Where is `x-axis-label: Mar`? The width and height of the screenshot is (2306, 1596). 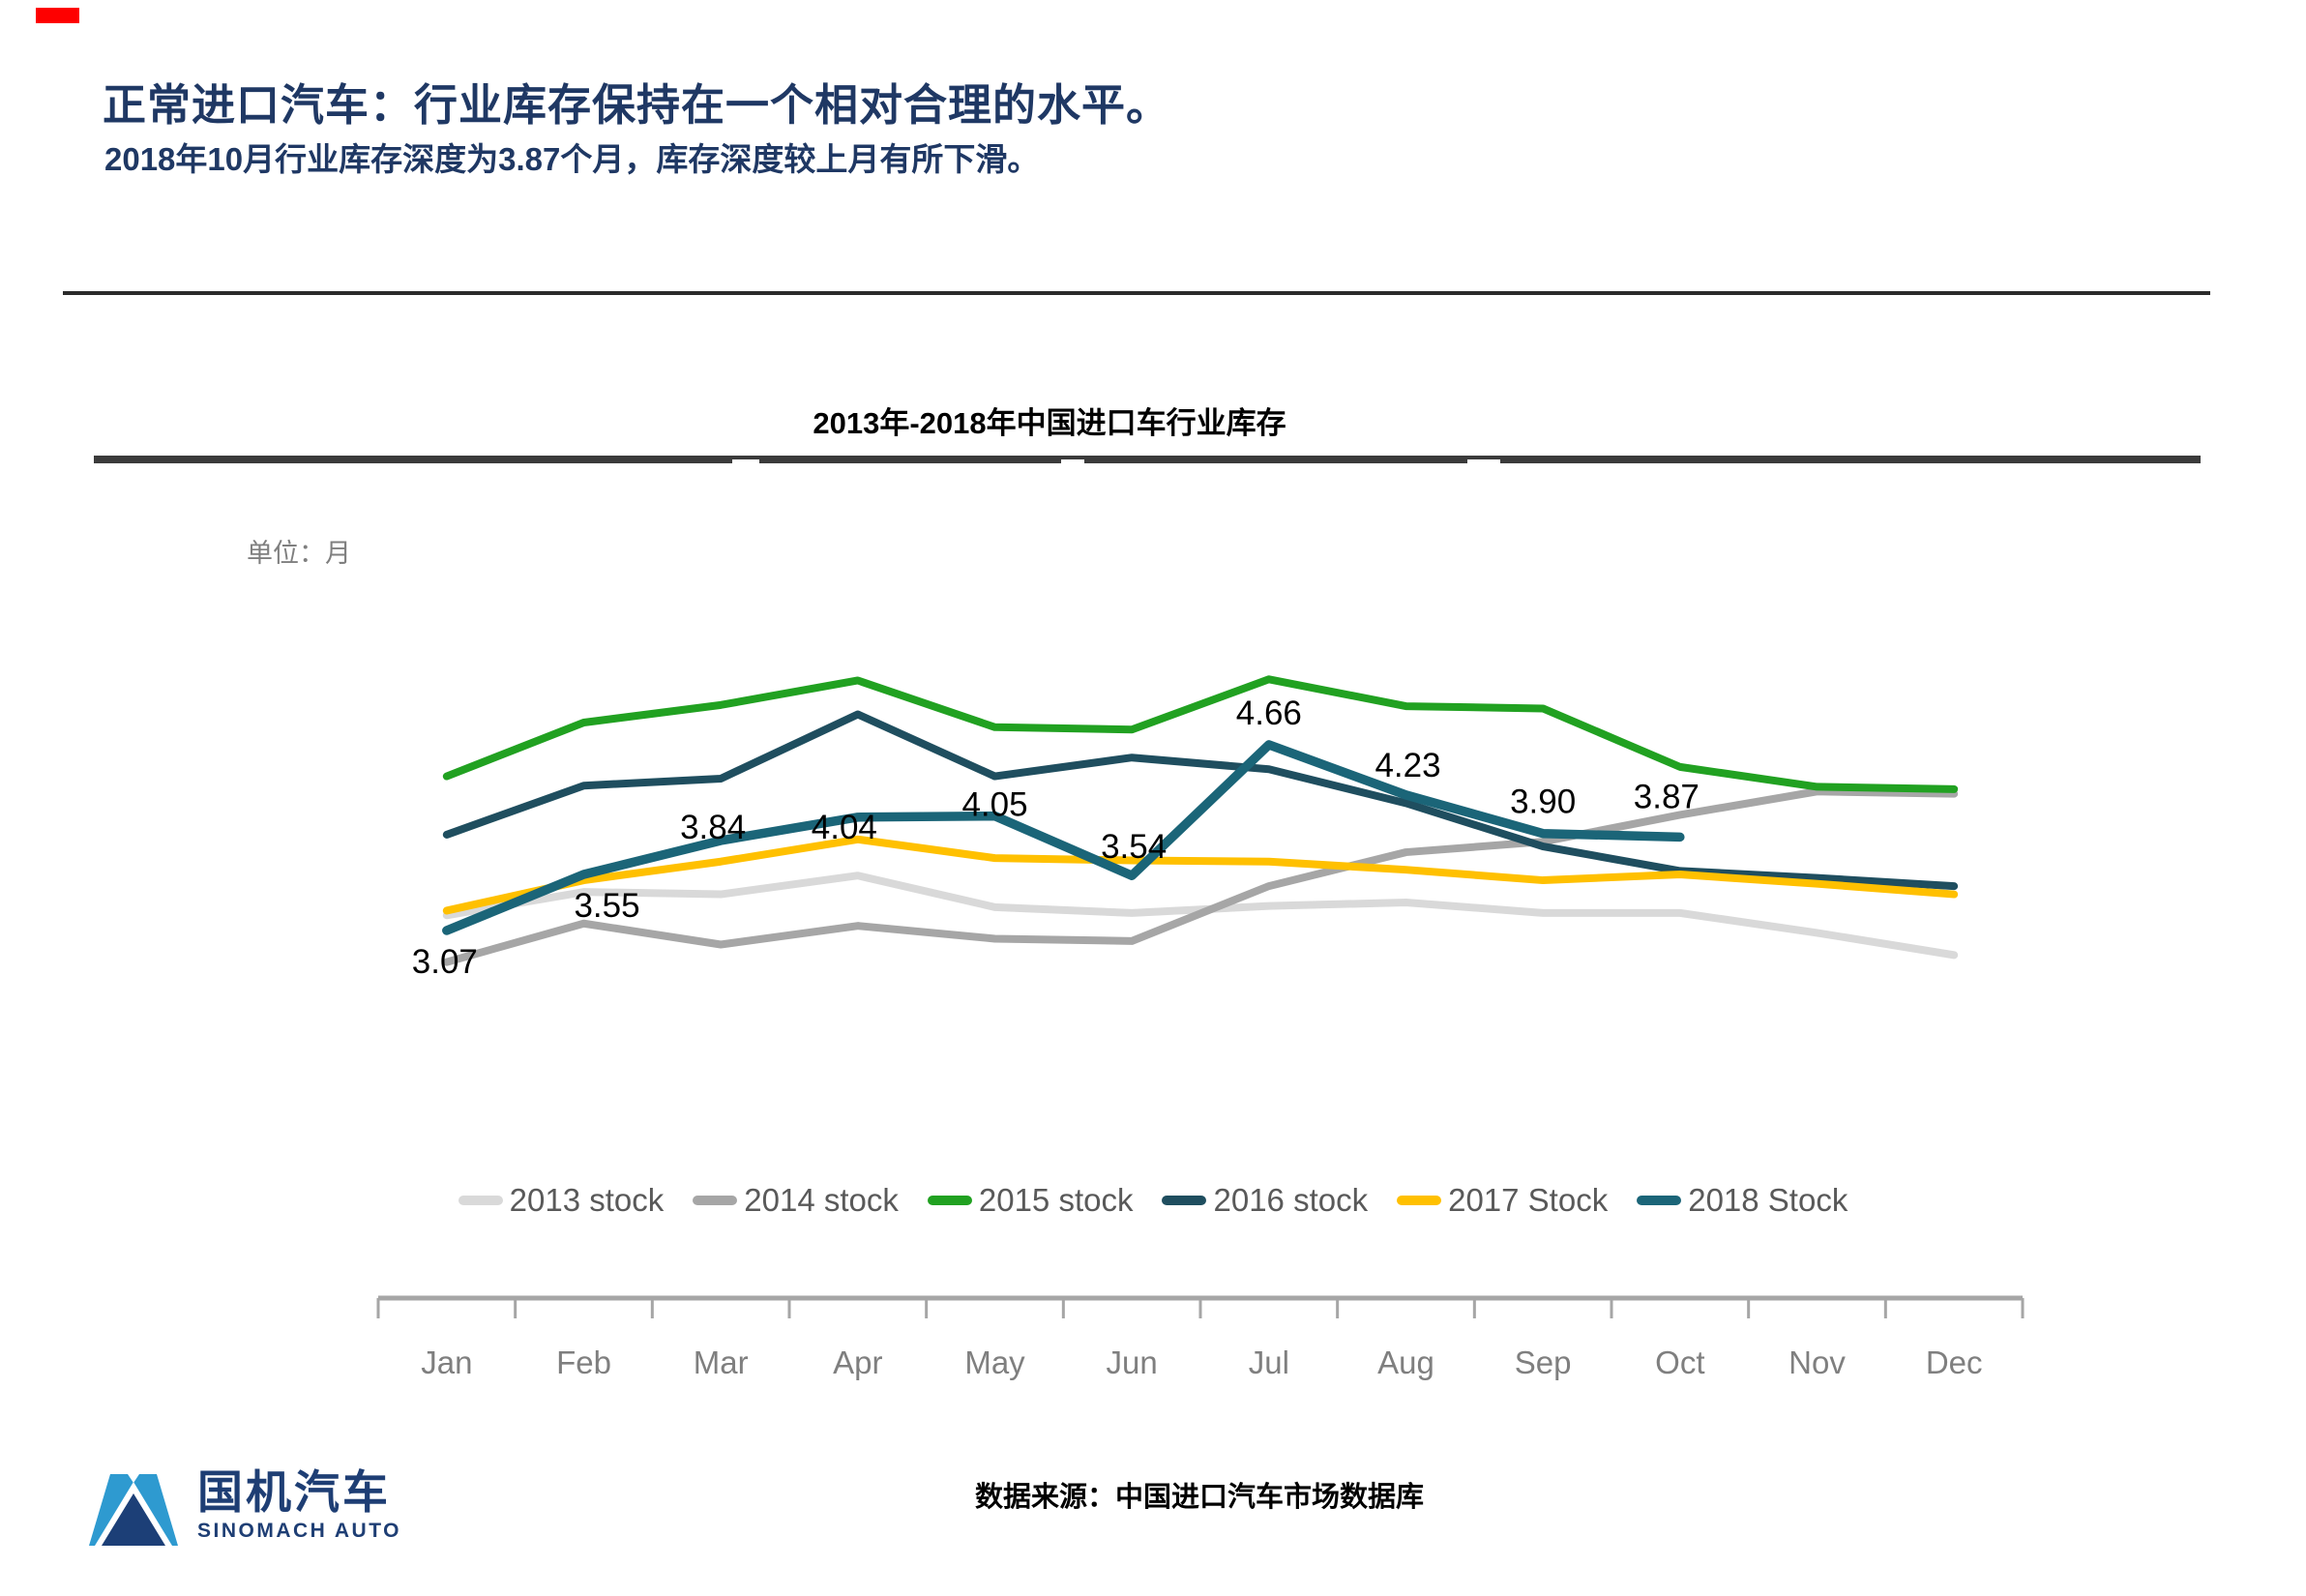
x-axis-label: Mar is located at coordinates (721, 1362).